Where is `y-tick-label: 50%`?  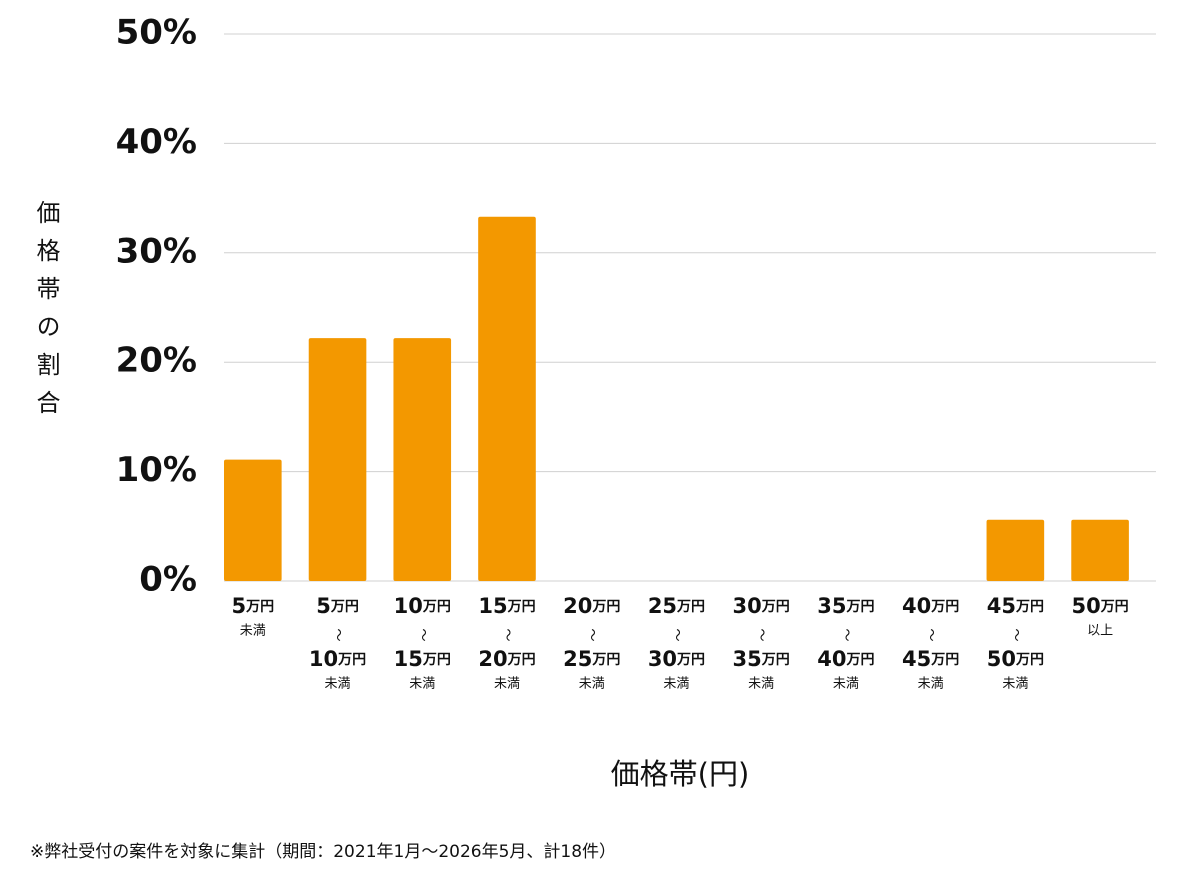
y-tick-label: 50% is located at coordinates (156, 33).